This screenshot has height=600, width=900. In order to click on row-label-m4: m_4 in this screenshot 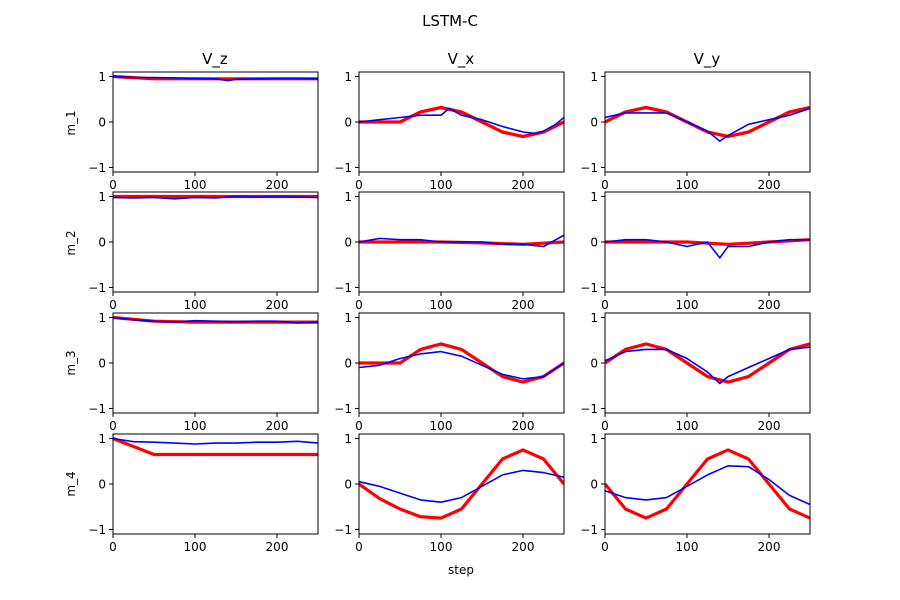, I will do `click(71, 483)`.